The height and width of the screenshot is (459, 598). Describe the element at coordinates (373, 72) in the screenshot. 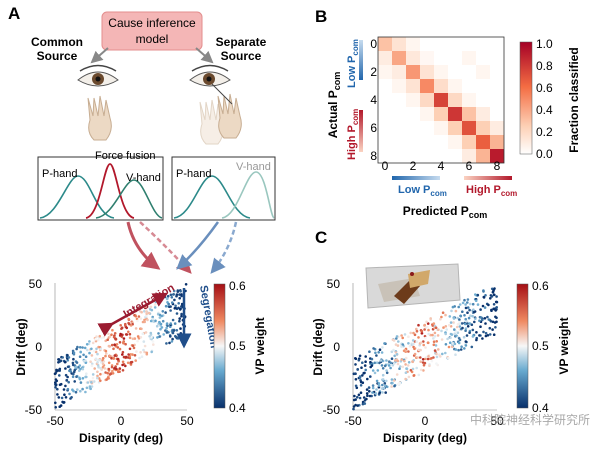

I see `heatmap-ytick-2: 2` at that location.